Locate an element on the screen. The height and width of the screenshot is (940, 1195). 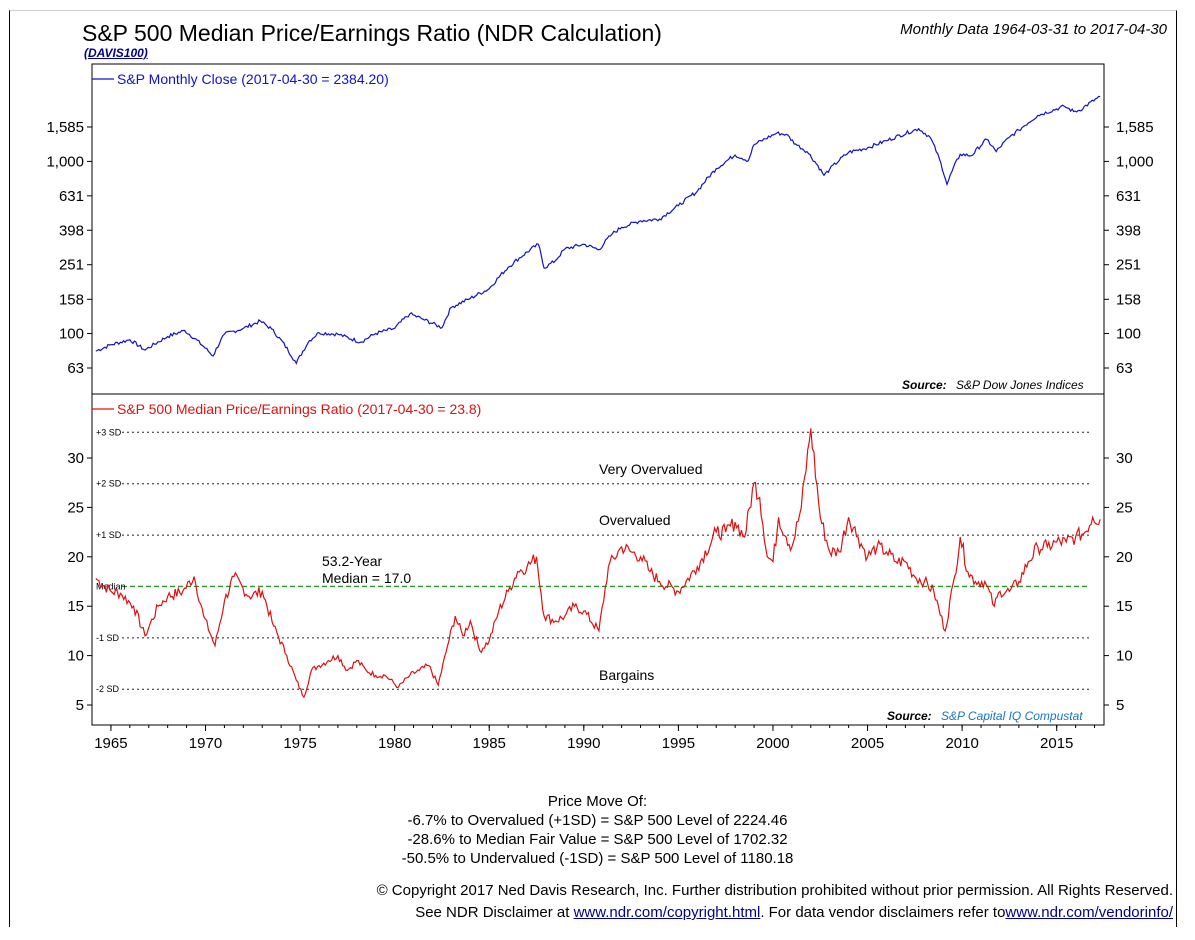
pe-y-tick-label-left: 20 is located at coordinates (75, 557).